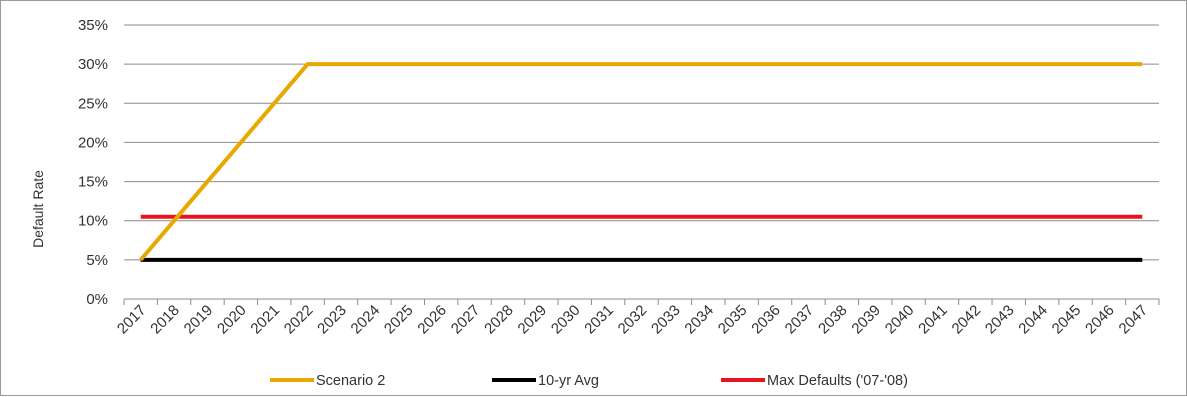 This screenshot has height=397, width=1187. What do you see at coordinates (350, 381) in the screenshot?
I see `legend-label: Scenario 2` at bounding box center [350, 381].